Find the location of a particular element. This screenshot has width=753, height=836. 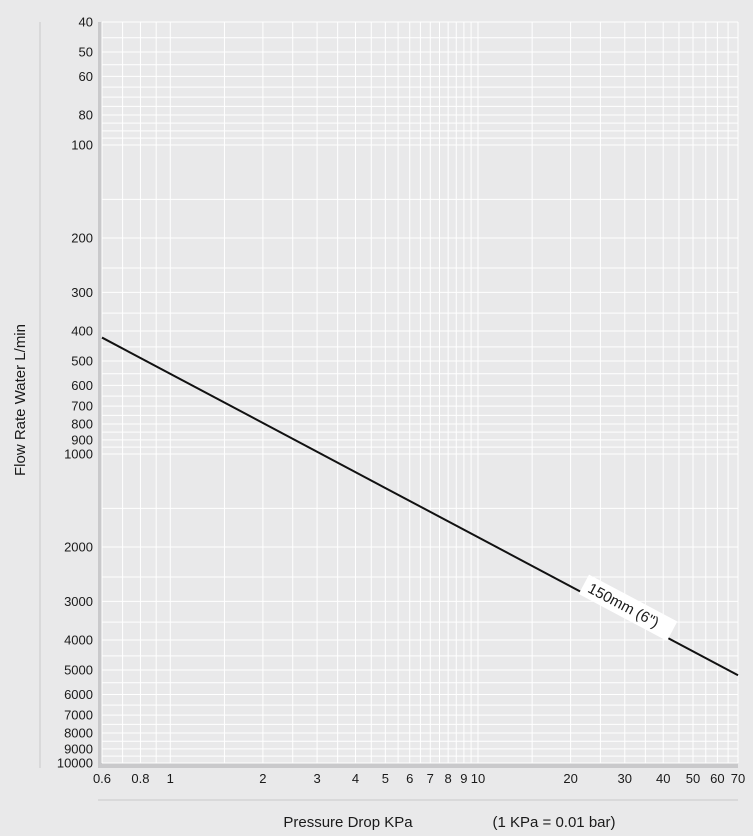

y-tick-label: 9000 is located at coordinates (78, 748).